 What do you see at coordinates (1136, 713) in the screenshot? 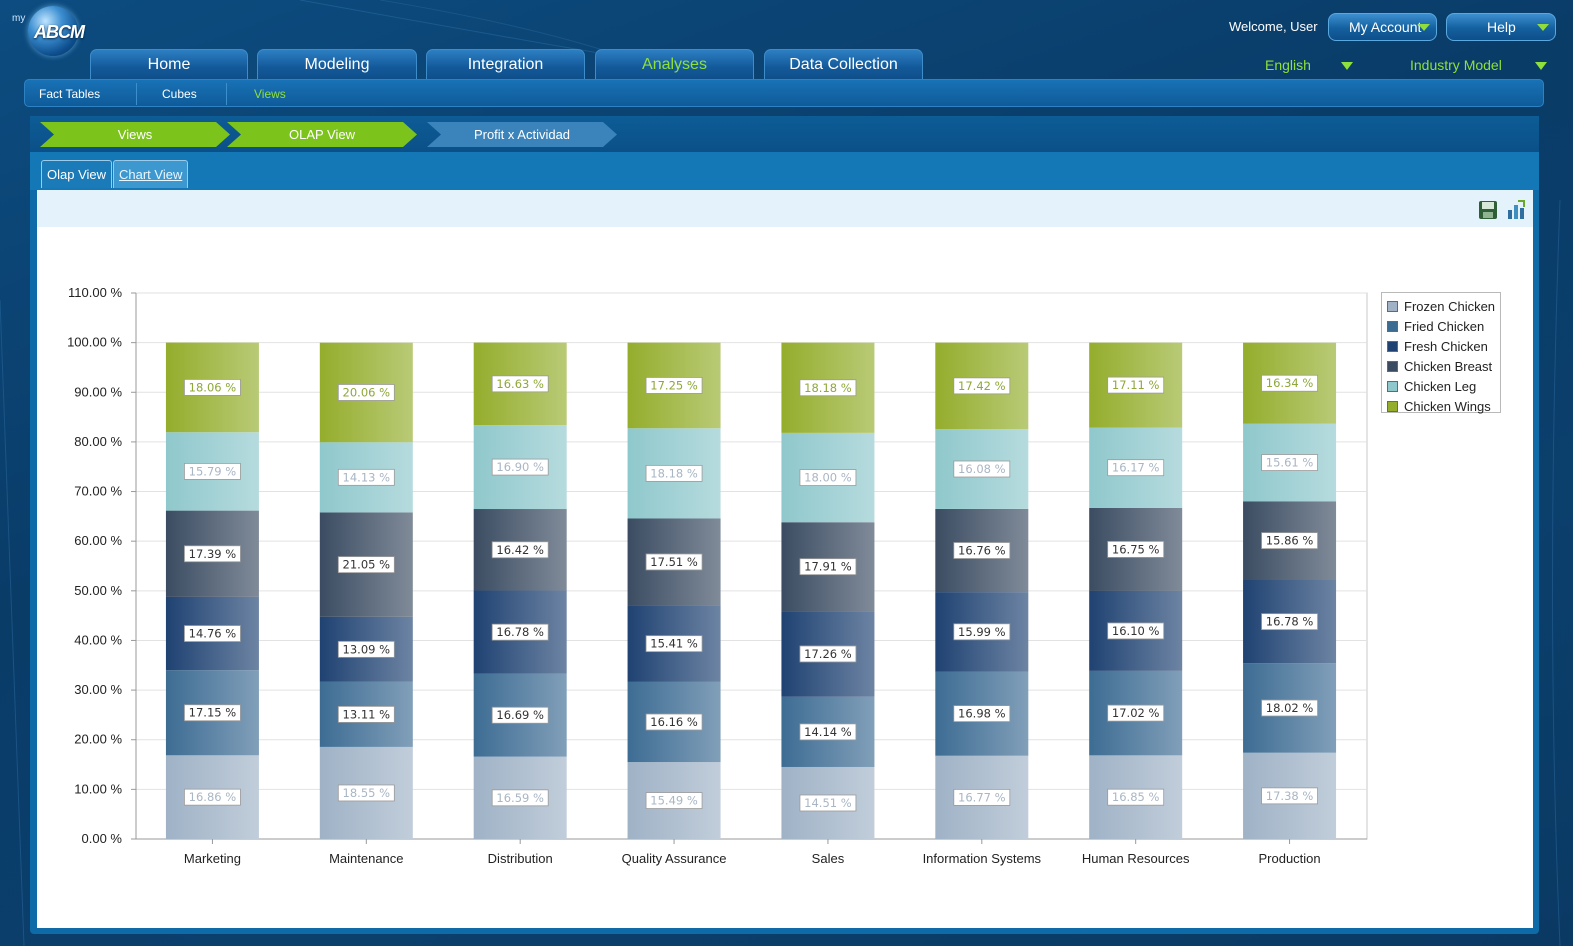
I see `data-label: 17.02 %` at bounding box center [1136, 713].